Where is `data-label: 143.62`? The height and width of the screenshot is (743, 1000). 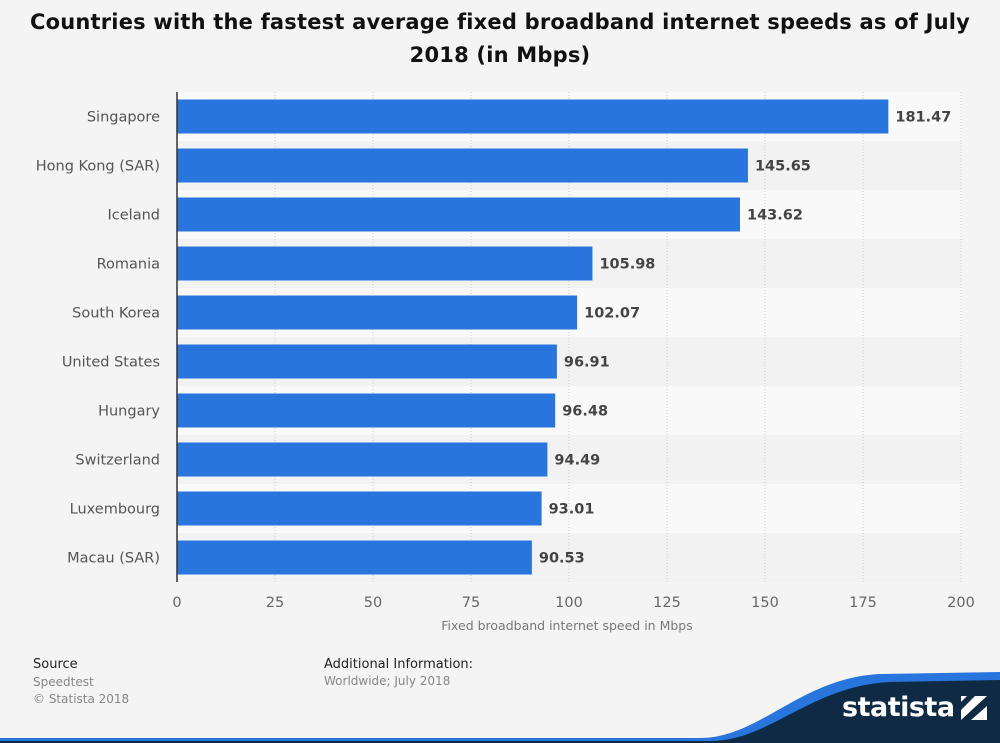 data-label: 143.62 is located at coordinates (775, 216).